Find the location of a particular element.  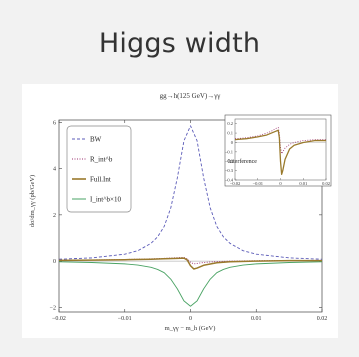

inset-y-tick-label: −0.4 is located at coordinates (229, 180).